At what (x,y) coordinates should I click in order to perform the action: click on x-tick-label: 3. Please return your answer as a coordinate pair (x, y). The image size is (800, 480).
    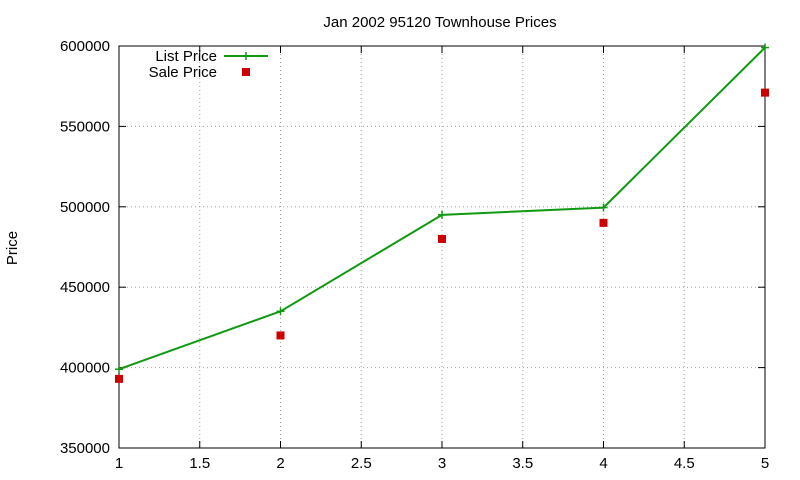
    Looking at the image, I should click on (442, 463).